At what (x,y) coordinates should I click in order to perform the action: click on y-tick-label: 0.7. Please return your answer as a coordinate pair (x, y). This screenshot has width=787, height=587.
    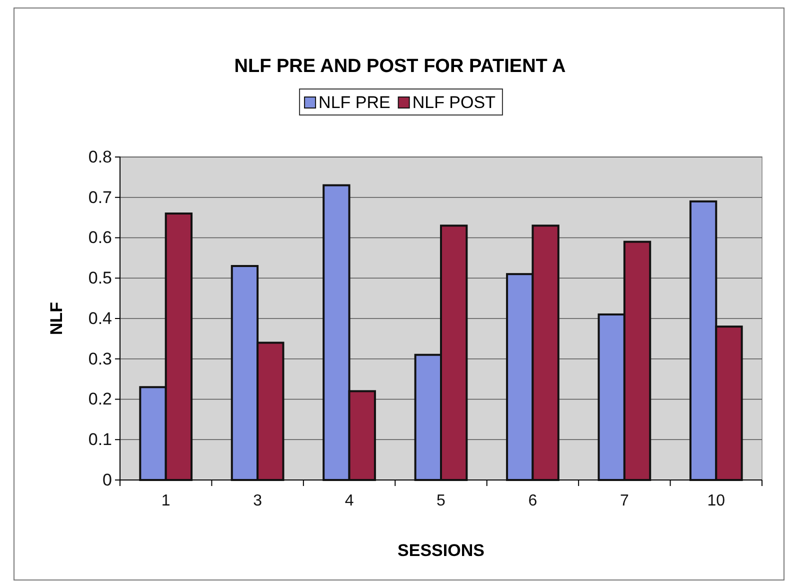
    Looking at the image, I should click on (100, 197).